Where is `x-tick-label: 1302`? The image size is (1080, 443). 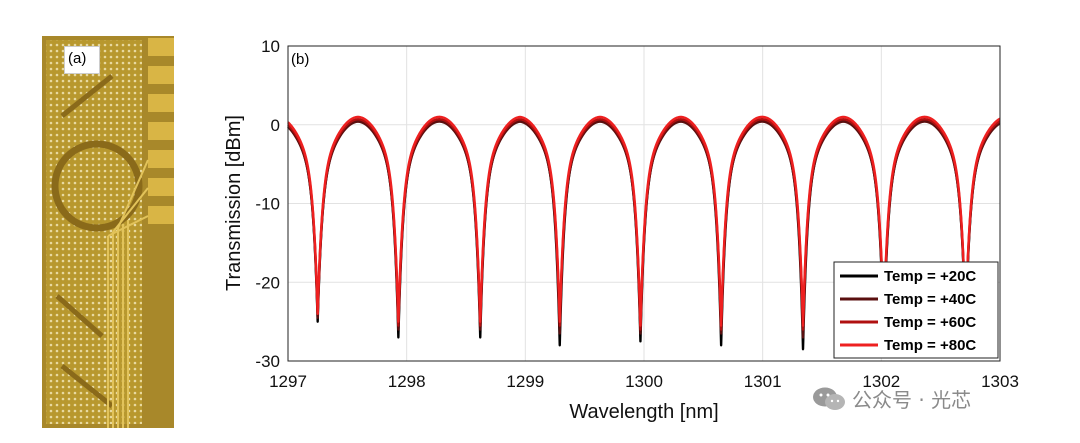
x-tick-label: 1302 is located at coordinates (881, 381).